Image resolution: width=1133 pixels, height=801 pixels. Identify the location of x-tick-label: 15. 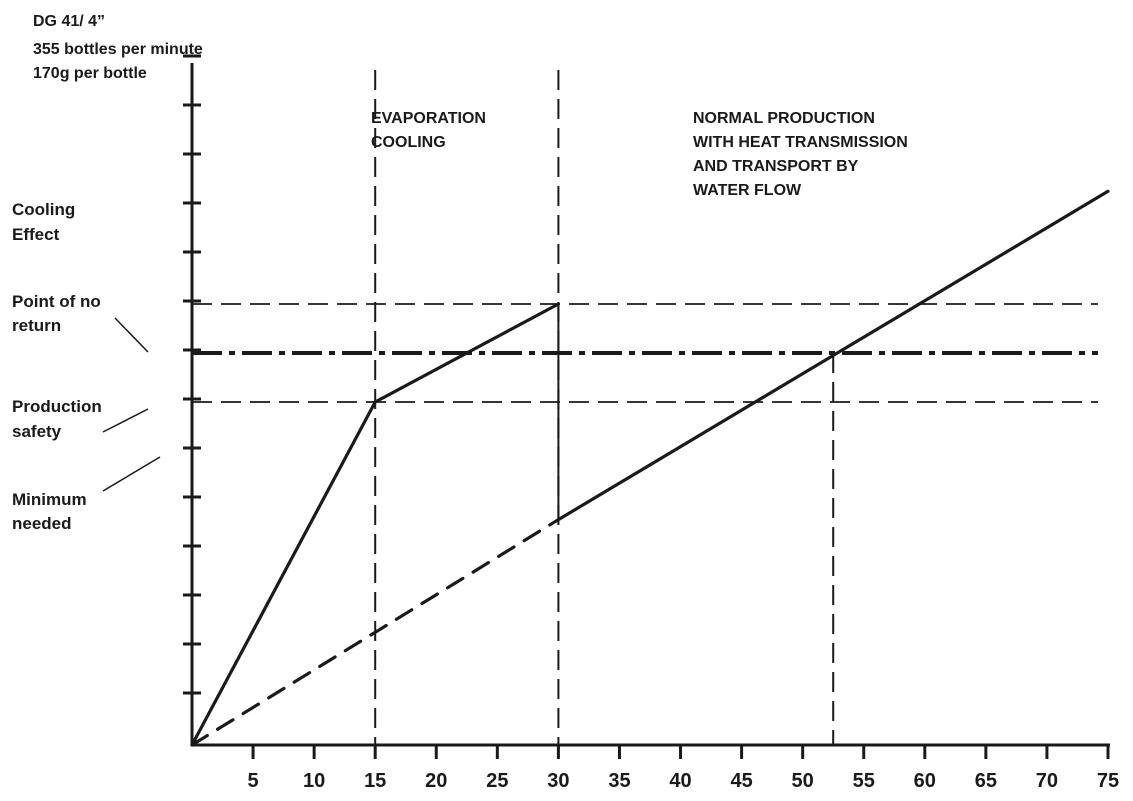
(375, 781).